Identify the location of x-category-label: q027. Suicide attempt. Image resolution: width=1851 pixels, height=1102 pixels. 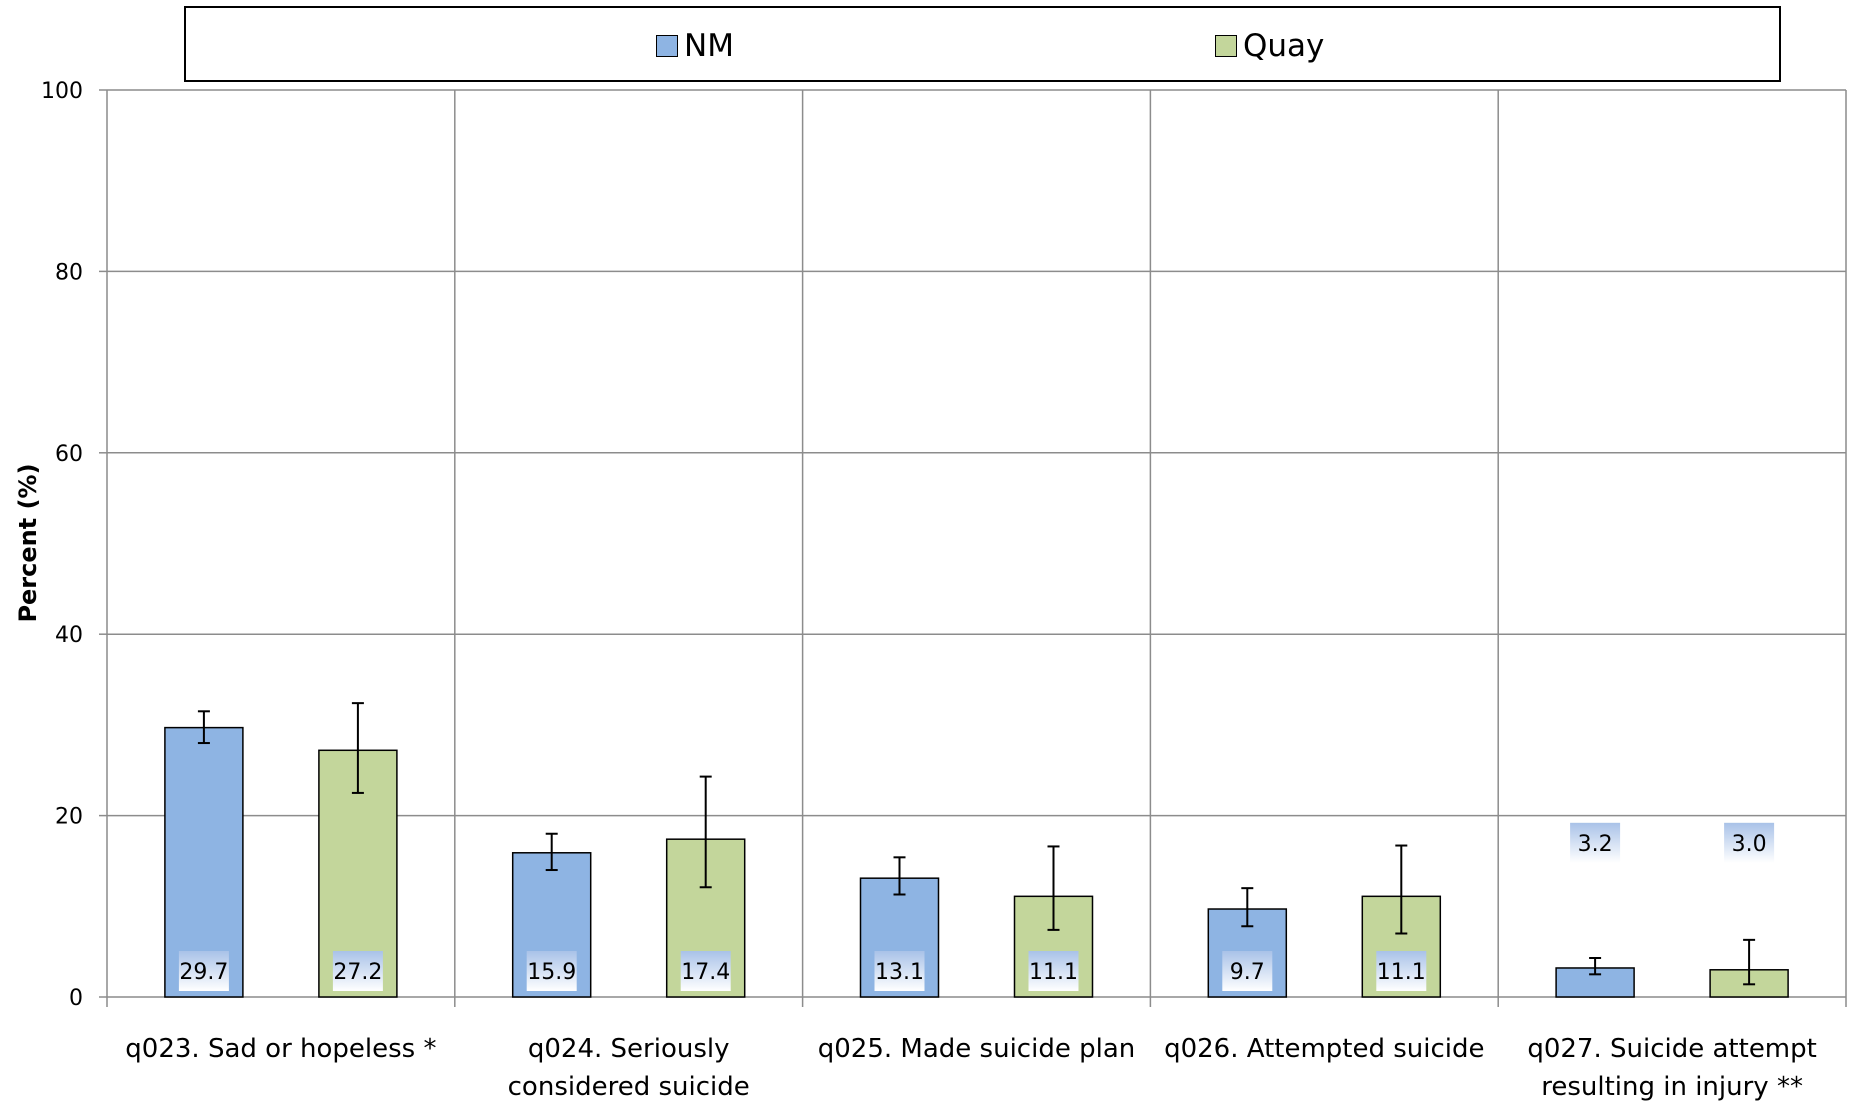
(1672, 1049).